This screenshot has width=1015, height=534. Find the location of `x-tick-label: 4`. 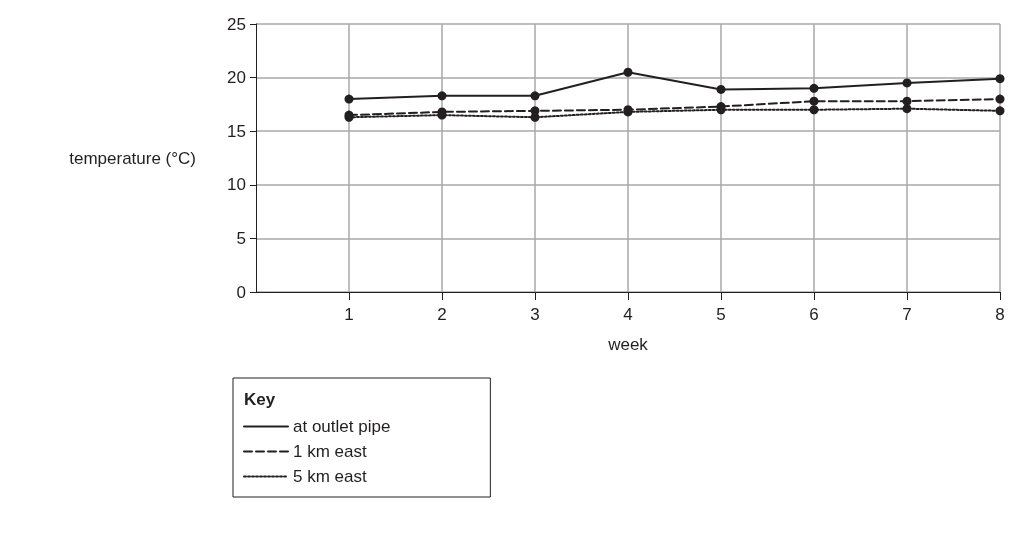

x-tick-label: 4 is located at coordinates (628, 314).